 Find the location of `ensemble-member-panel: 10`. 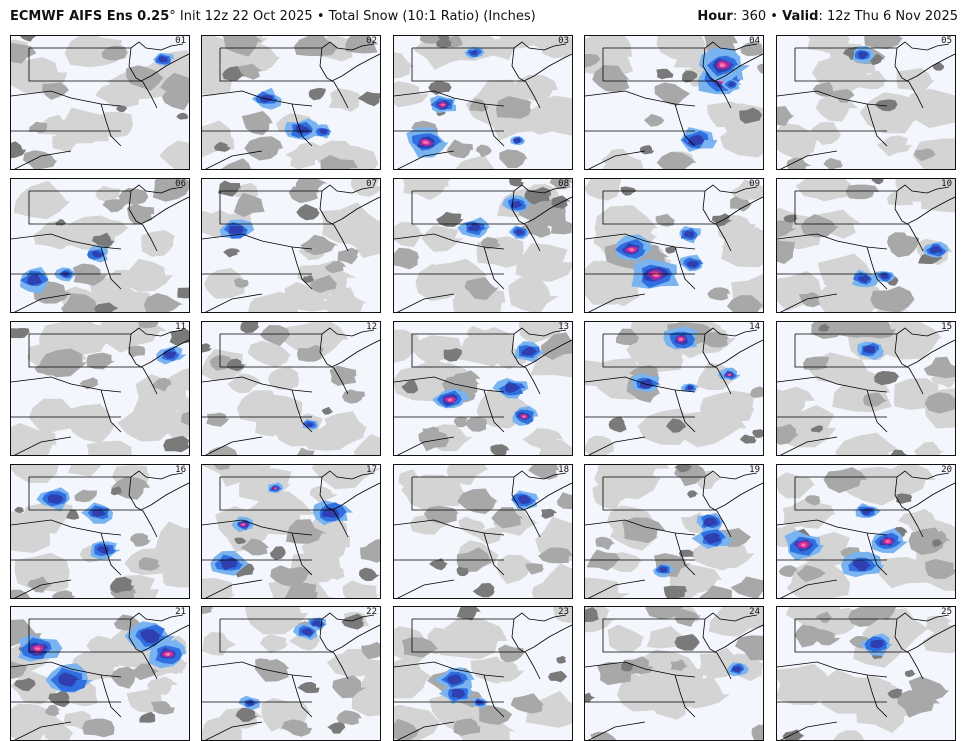

ensemble-member-panel: 10 is located at coordinates (866, 245).